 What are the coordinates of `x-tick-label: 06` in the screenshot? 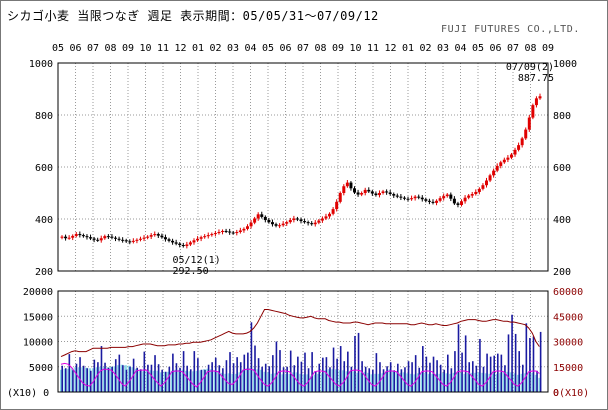 It's located at (285, 48).